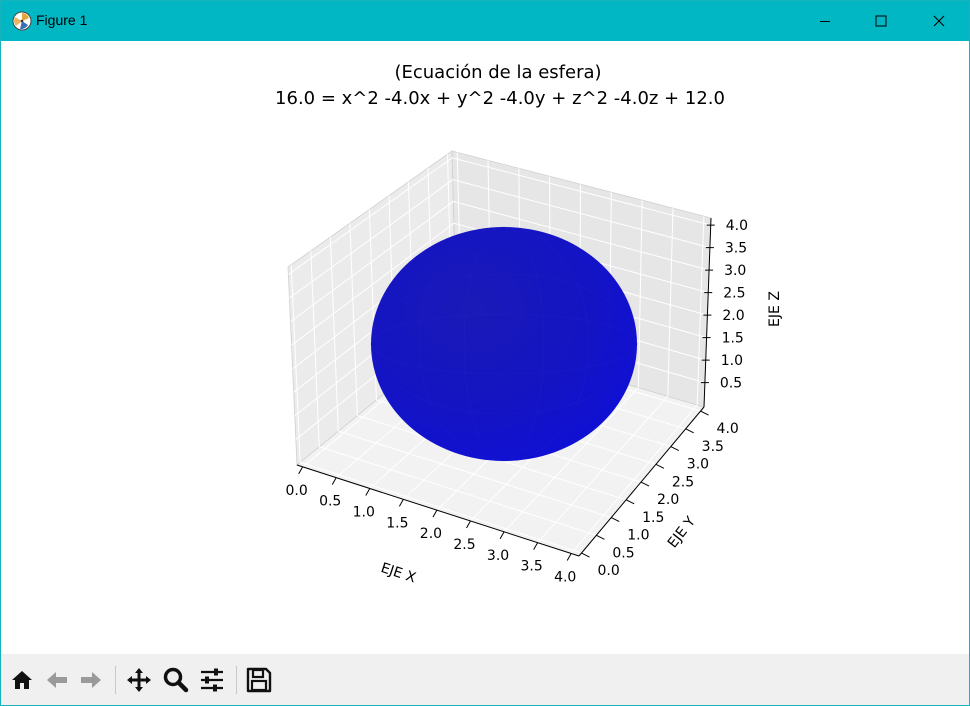 The width and height of the screenshot is (970, 706). What do you see at coordinates (653, 518) in the screenshot?
I see `y-tick-label: 1.5` at bounding box center [653, 518].